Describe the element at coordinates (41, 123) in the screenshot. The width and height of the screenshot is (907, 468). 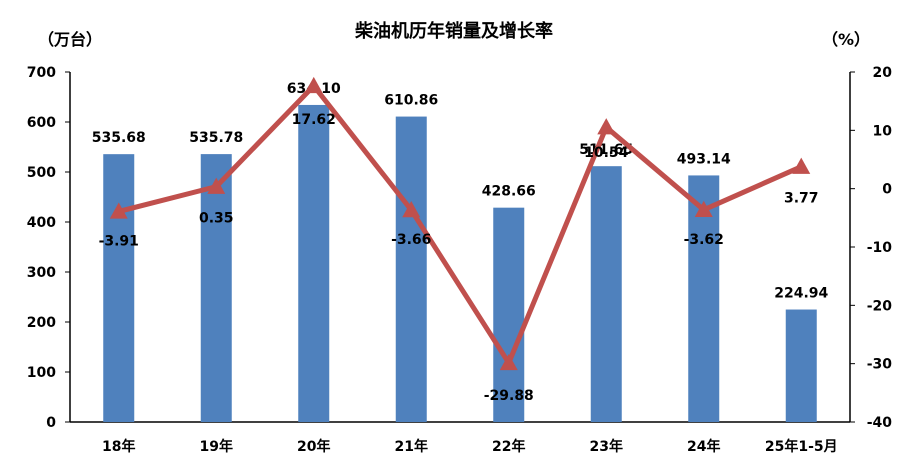
I see `left-tick-label: 600` at that location.